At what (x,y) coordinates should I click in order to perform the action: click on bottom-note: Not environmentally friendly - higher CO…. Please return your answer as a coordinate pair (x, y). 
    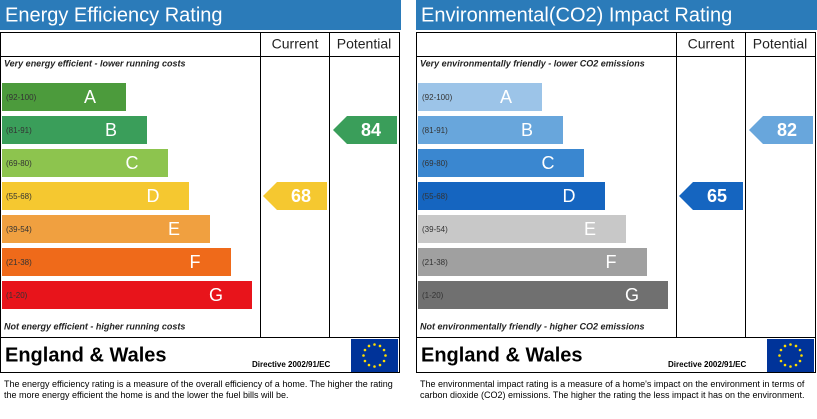
    Looking at the image, I should click on (532, 326).